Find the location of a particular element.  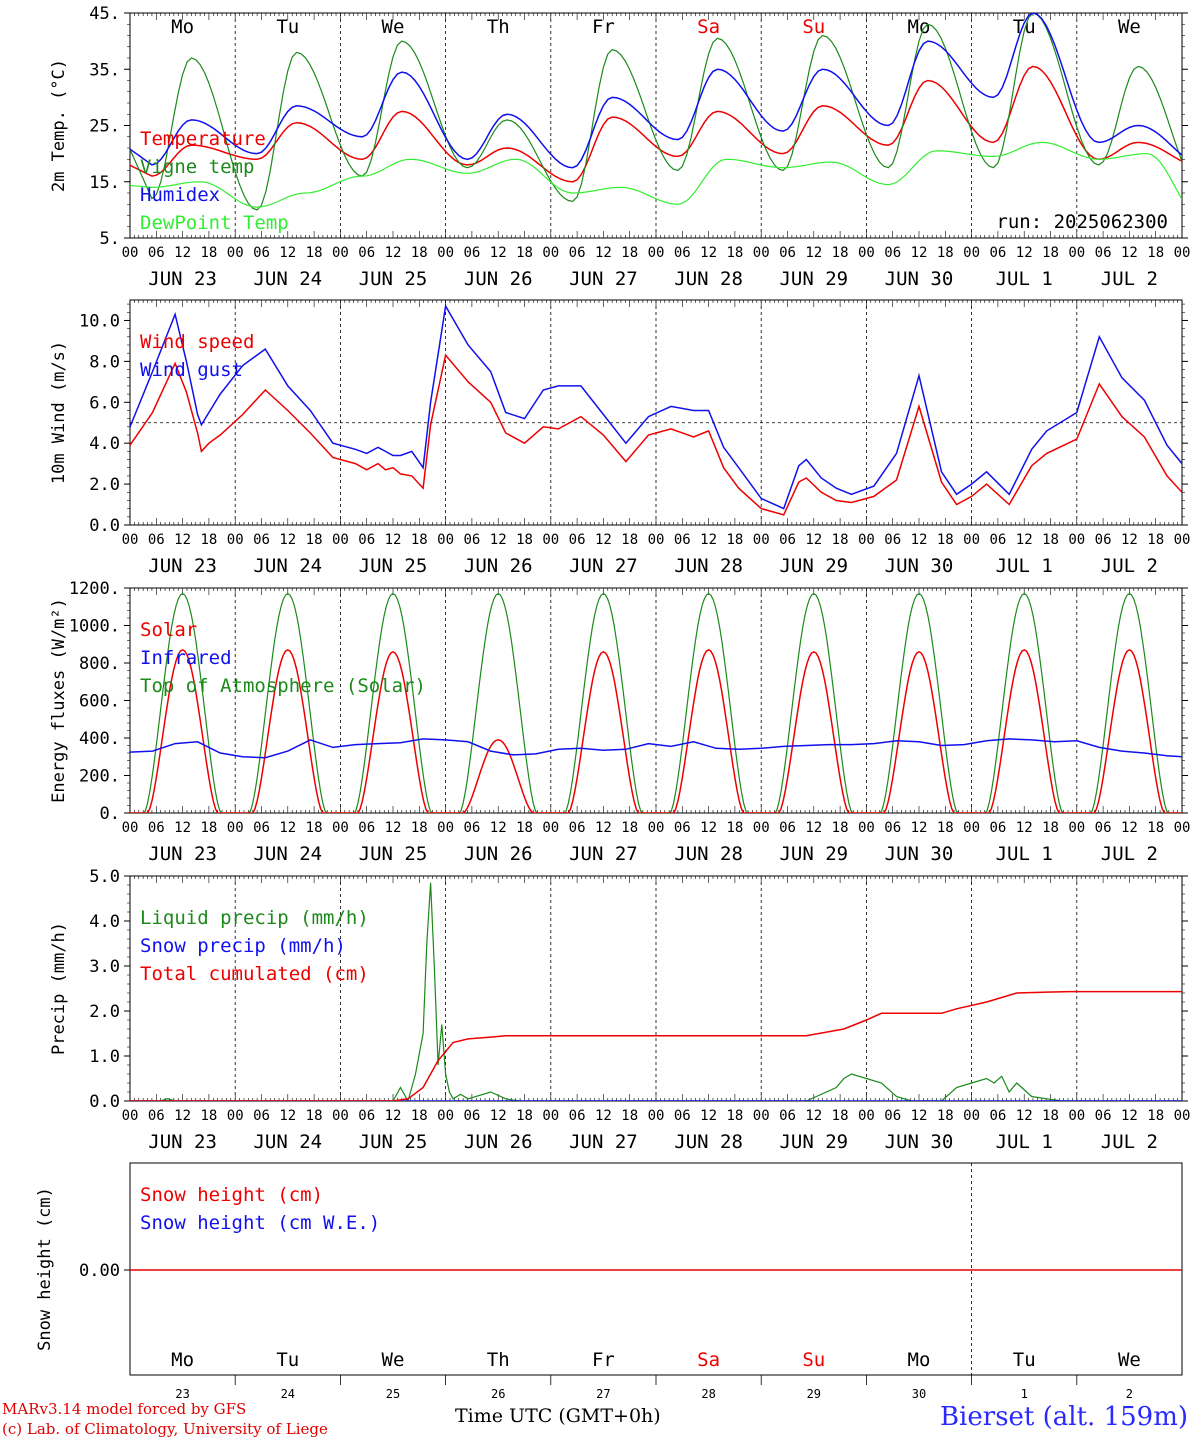

series-line-total-cumulated-cm- is located at coordinates (656, 1045).